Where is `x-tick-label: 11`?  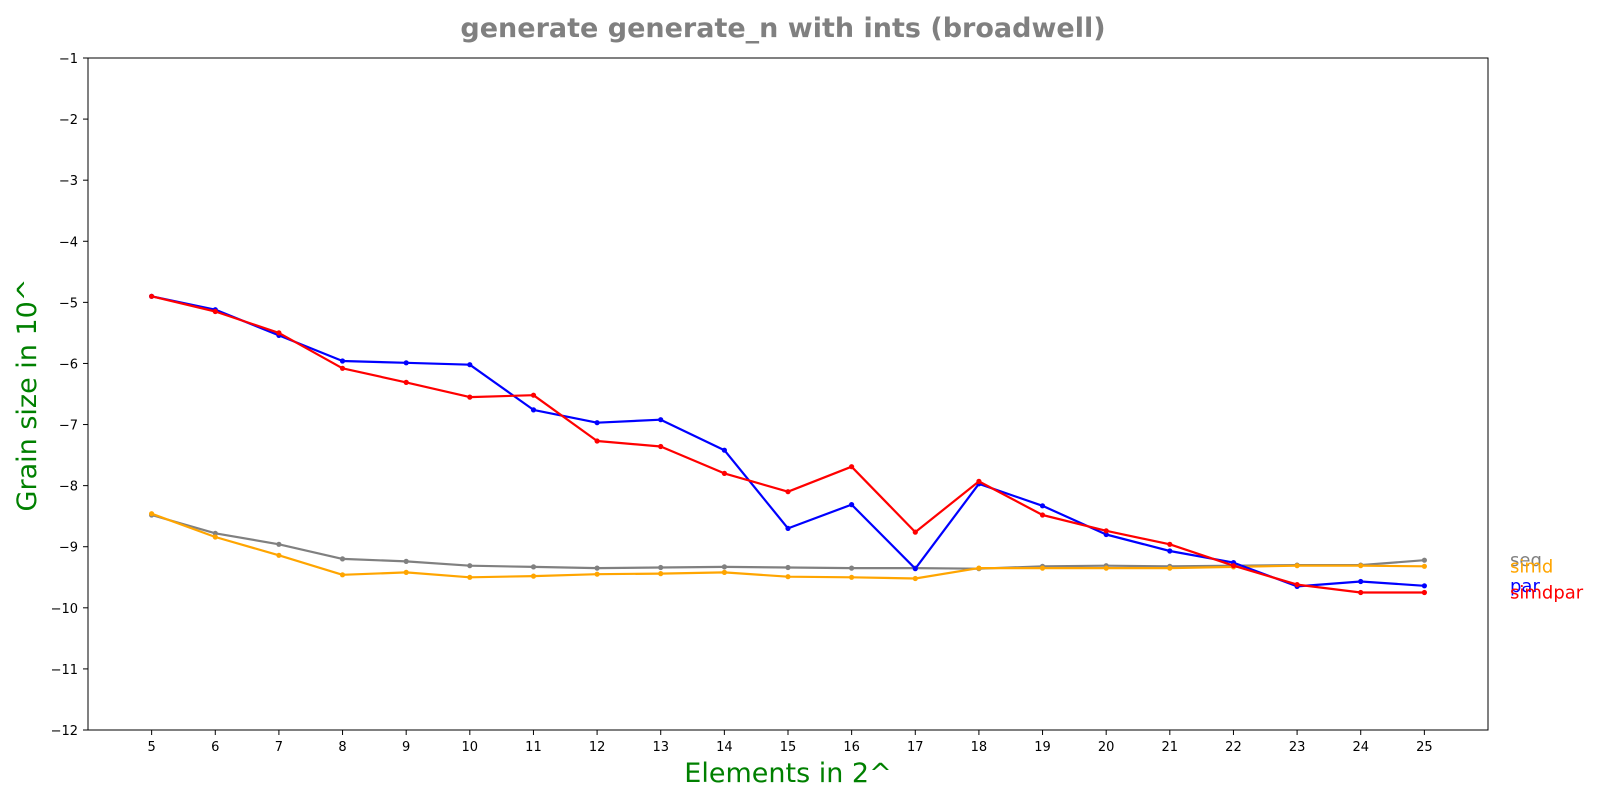 x-tick-label: 11 is located at coordinates (533, 747).